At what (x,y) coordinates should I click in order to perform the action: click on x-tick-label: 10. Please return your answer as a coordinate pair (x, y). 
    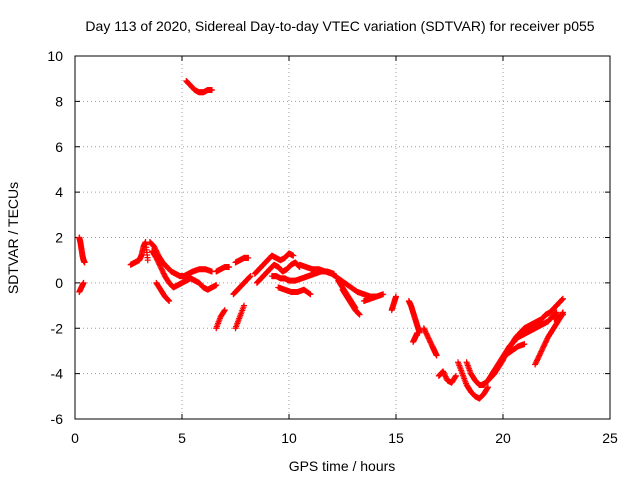
    Looking at the image, I should click on (289, 438).